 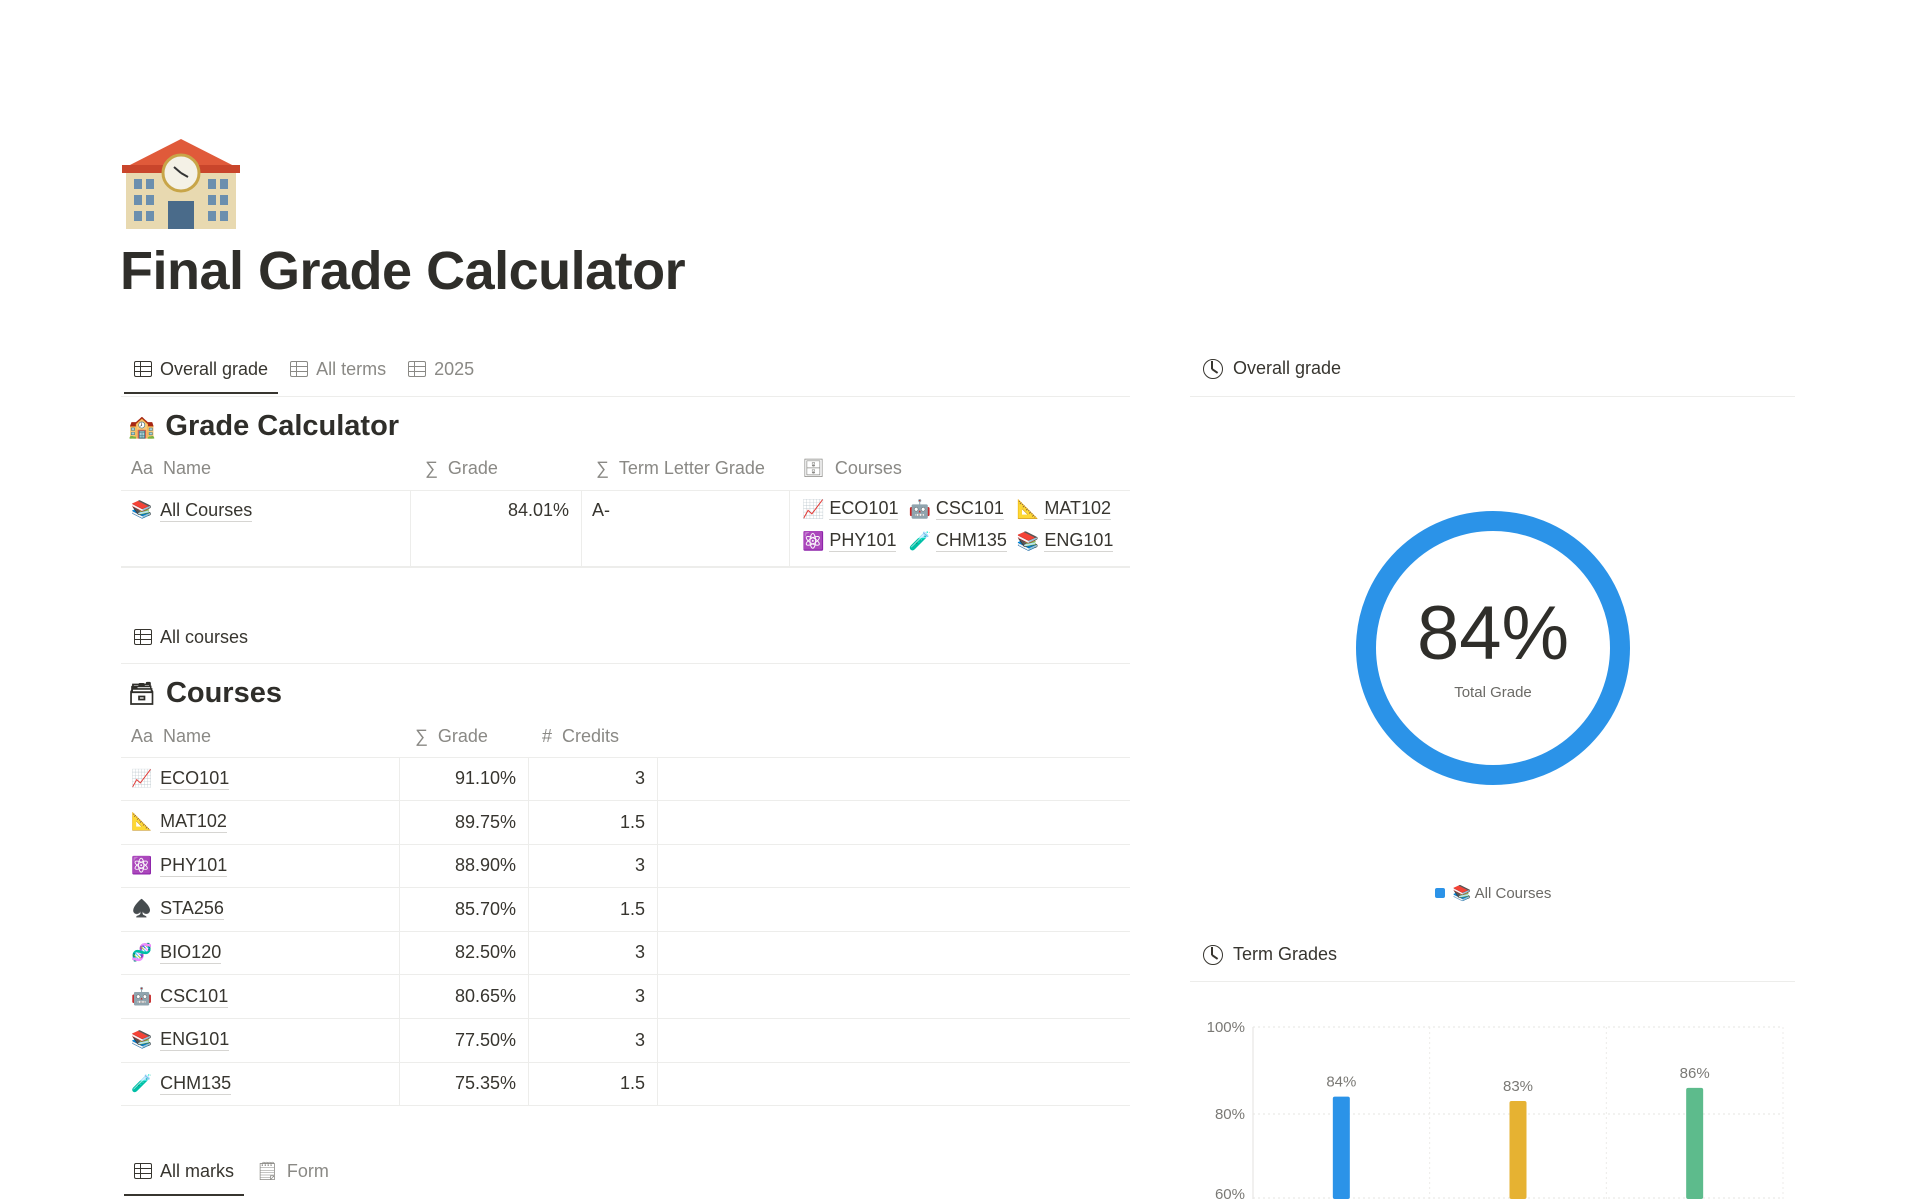 What do you see at coordinates (957, 509) in the screenshot?
I see `course-chip: 🤖 CSC101` at bounding box center [957, 509].